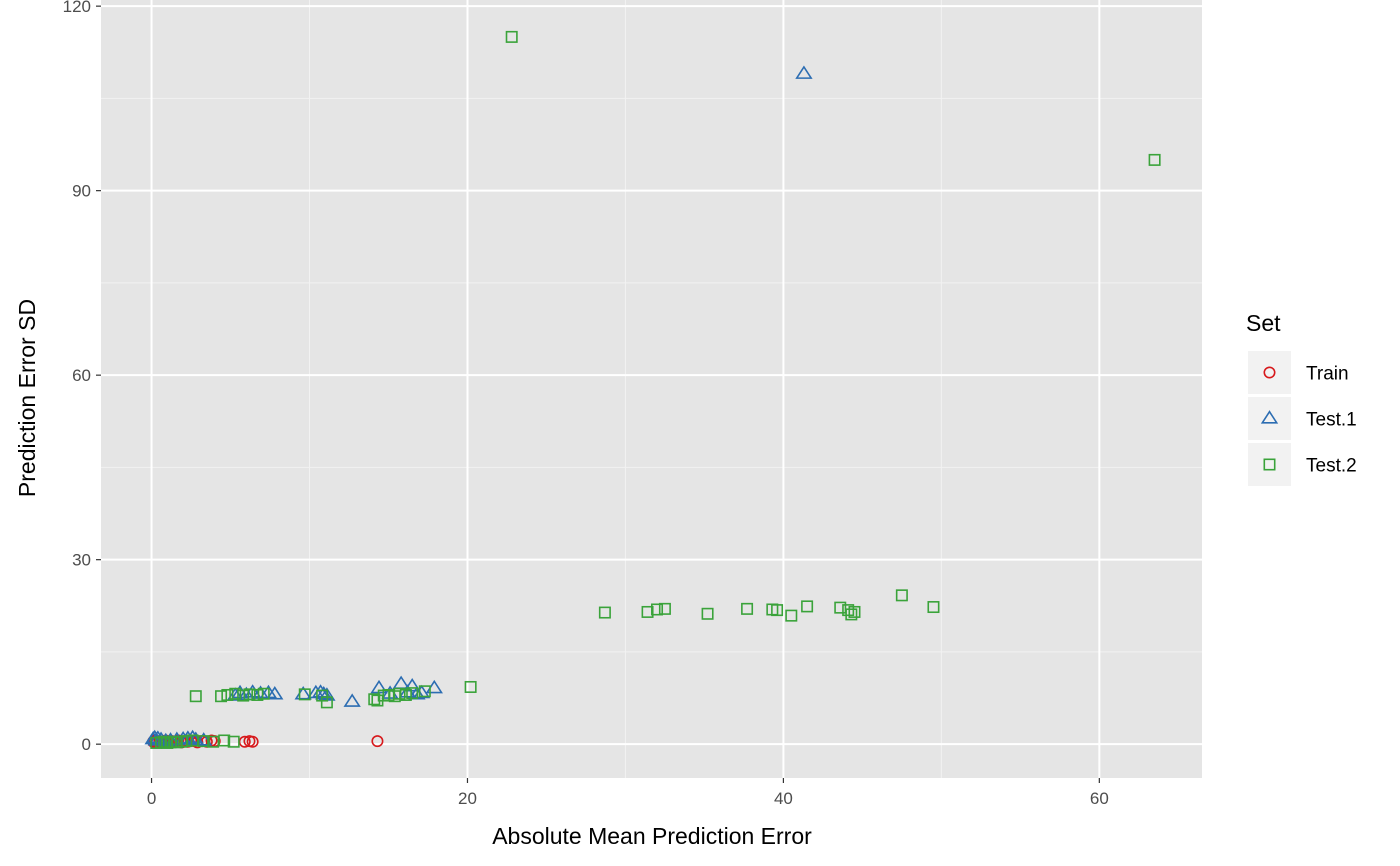 This screenshot has width=1400, height=866. What do you see at coordinates (628, 793) in the screenshot?
I see `x-axis-ticks: 0 20 40 60` at bounding box center [628, 793].